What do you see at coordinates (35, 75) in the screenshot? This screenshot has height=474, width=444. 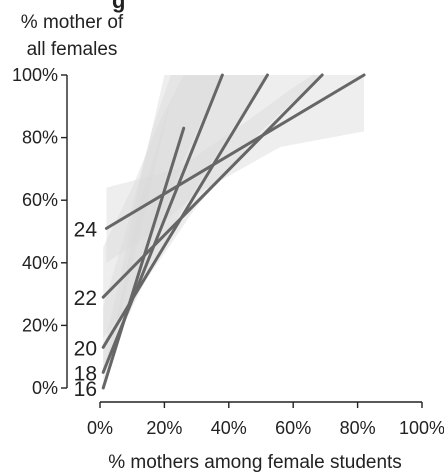 I see `y-tick-label: 100%` at bounding box center [35, 75].